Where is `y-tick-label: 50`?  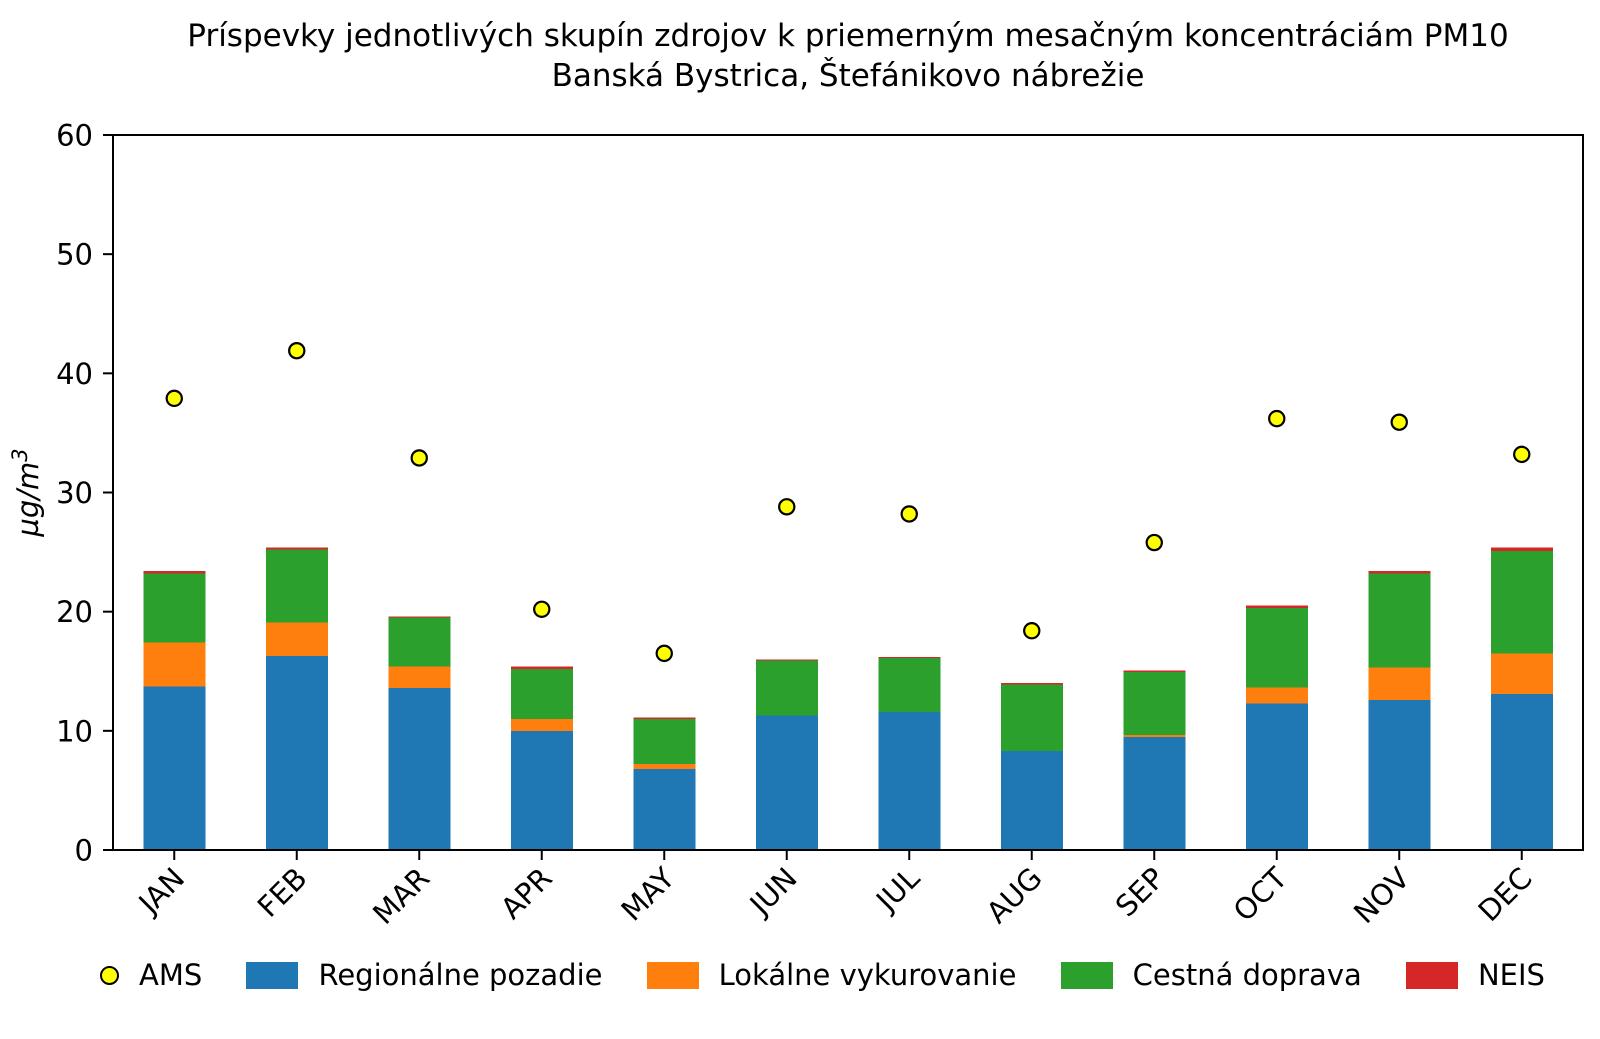
y-tick-label: 50 is located at coordinates (74, 255).